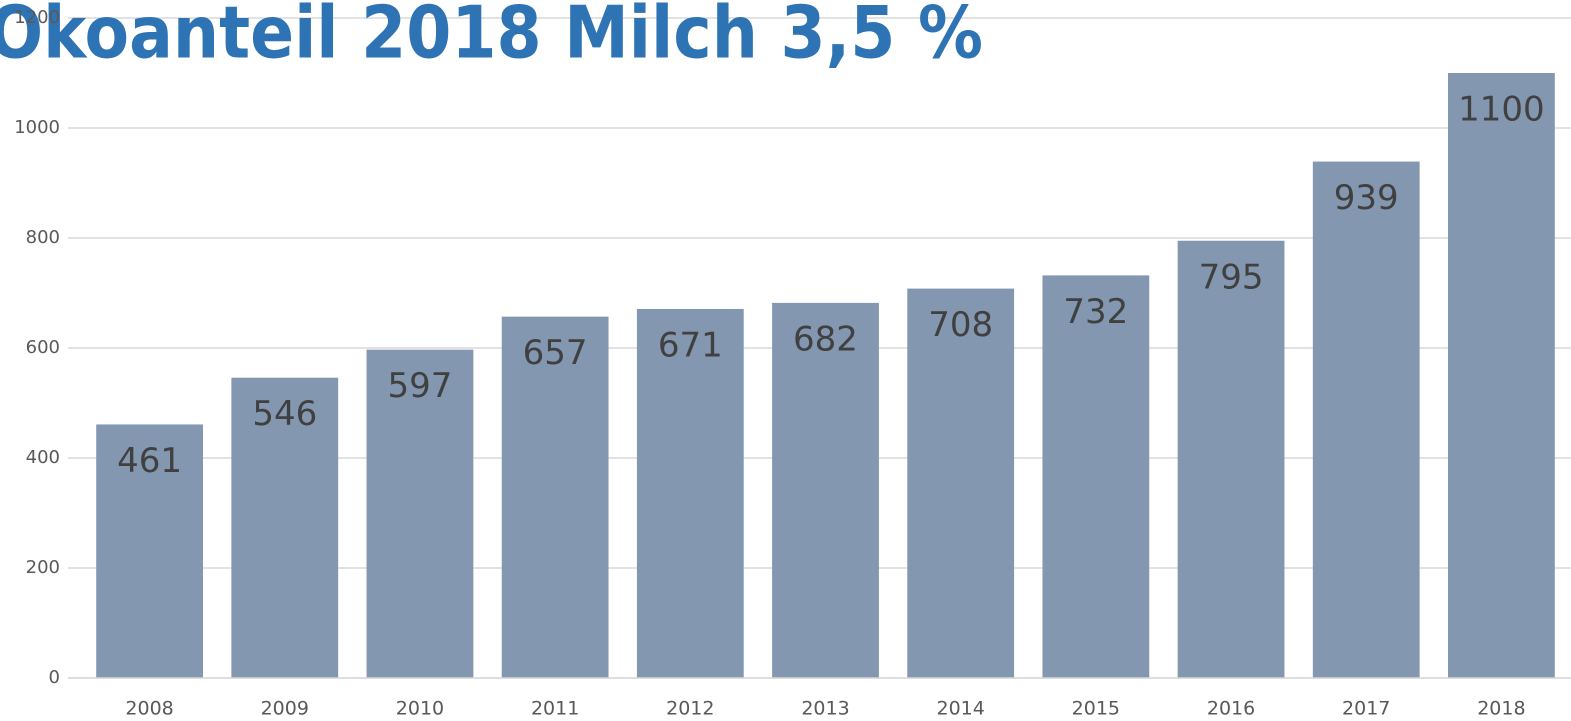 The image size is (1571, 721). What do you see at coordinates (43, 567) in the screenshot?
I see `y-tick-label: 200` at bounding box center [43, 567].